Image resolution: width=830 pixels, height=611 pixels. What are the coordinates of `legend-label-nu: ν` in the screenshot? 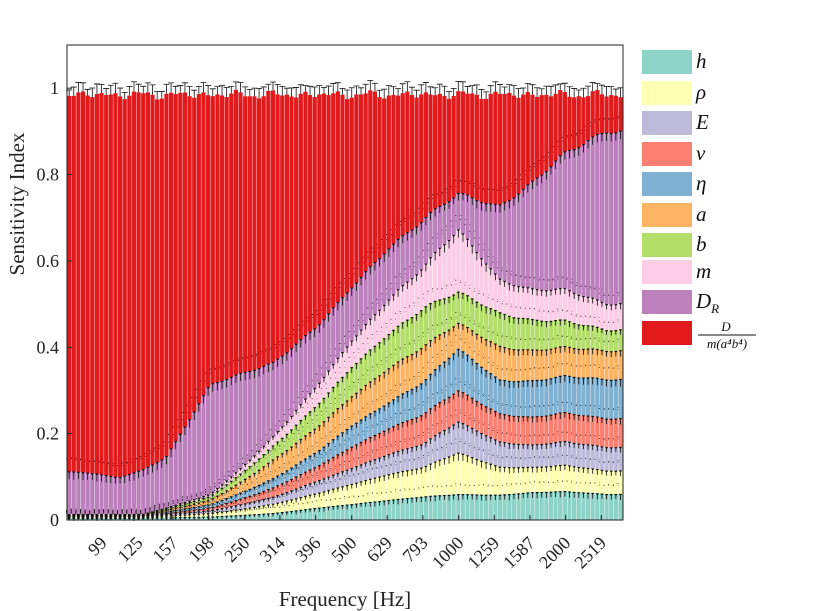 It's located at (701, 153).